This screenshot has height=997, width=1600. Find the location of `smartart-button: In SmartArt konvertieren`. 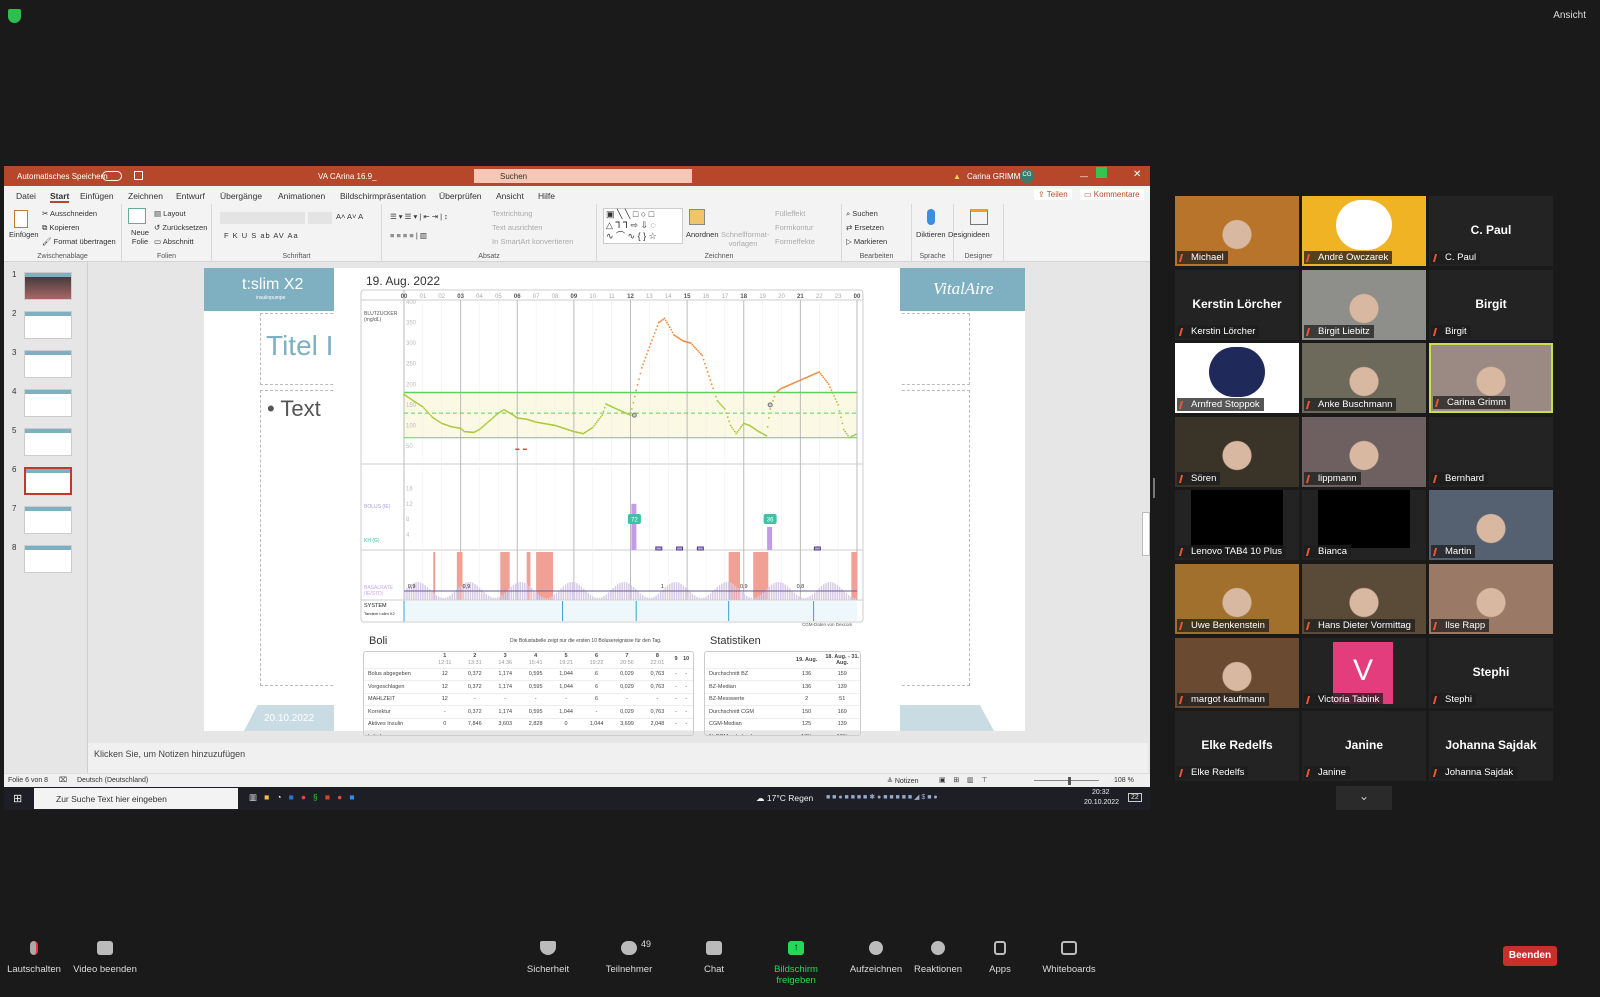

smartart-button: In SmartArt konvertieren is located at coordinates (533, 241).